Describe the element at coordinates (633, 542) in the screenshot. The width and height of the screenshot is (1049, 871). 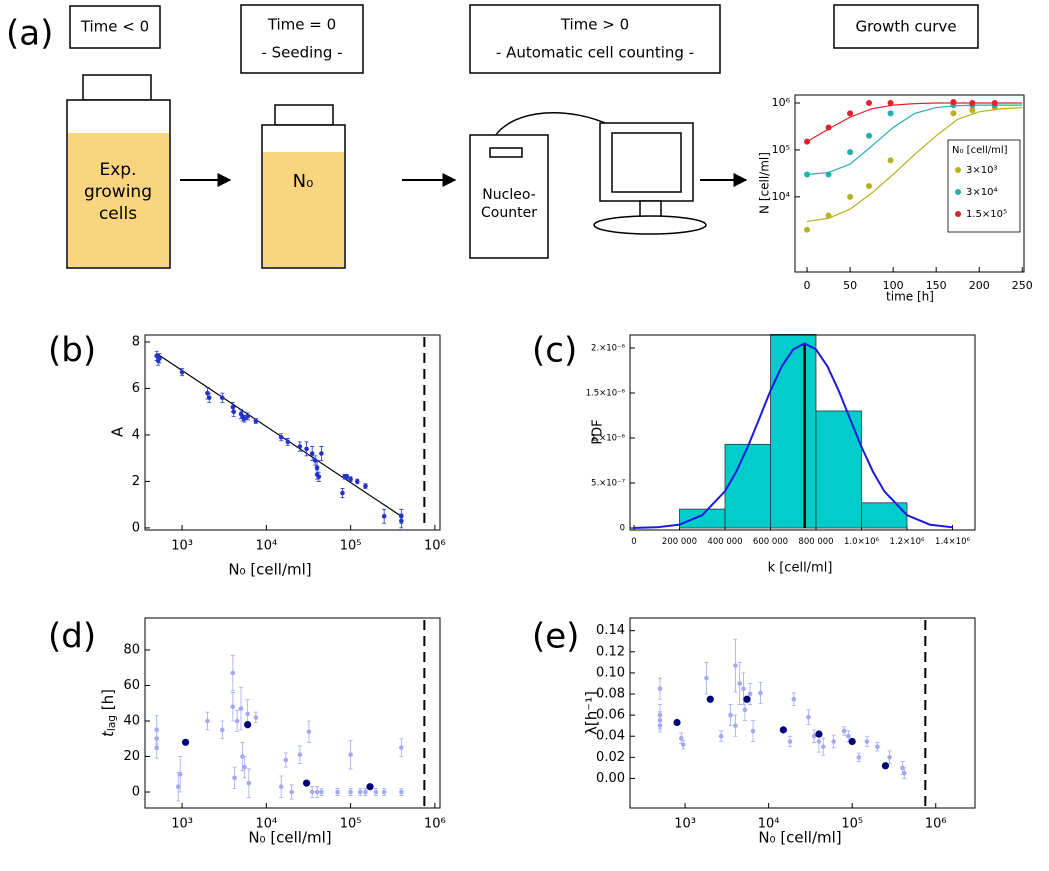
I see `x-tick-label: 0` at that location.